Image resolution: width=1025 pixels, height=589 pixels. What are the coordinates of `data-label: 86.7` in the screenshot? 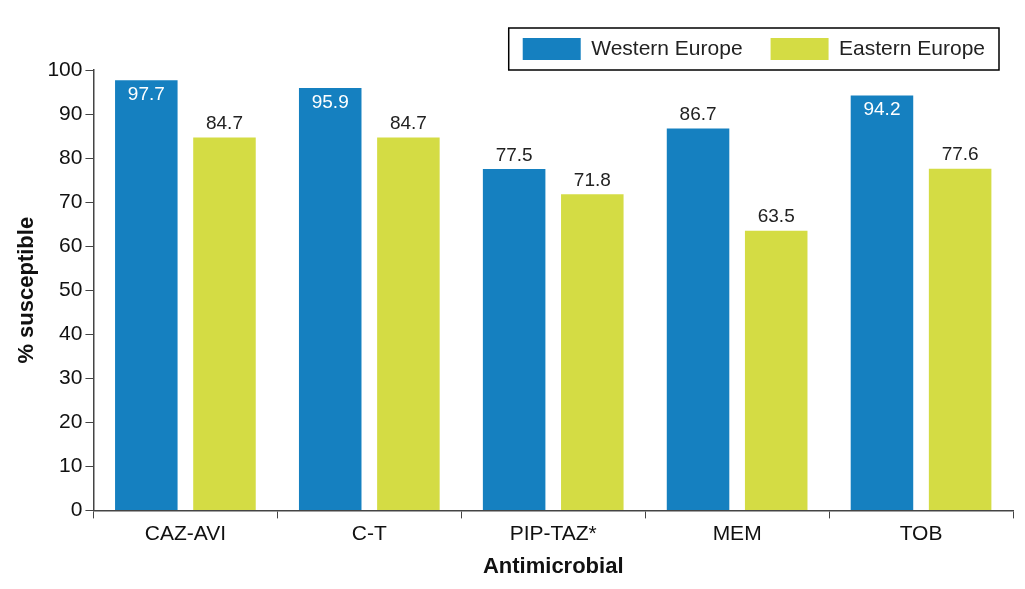 It's located at (698, 114).